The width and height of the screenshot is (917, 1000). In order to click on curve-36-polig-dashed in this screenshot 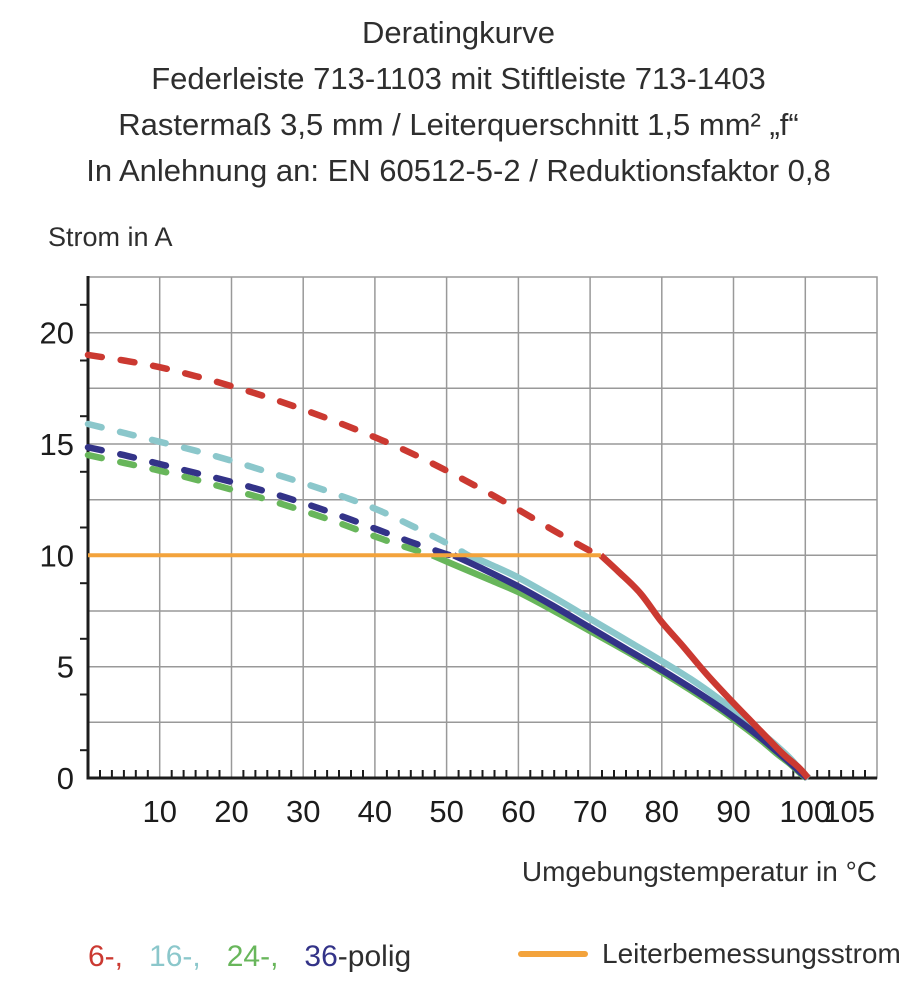, I will do `click(271, 501)`.